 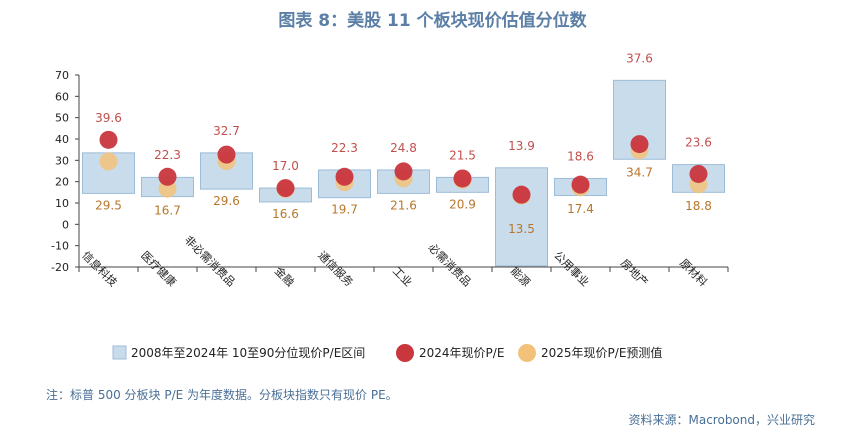 I want to click on category-label: 房地产, so click(x=634, y=272).